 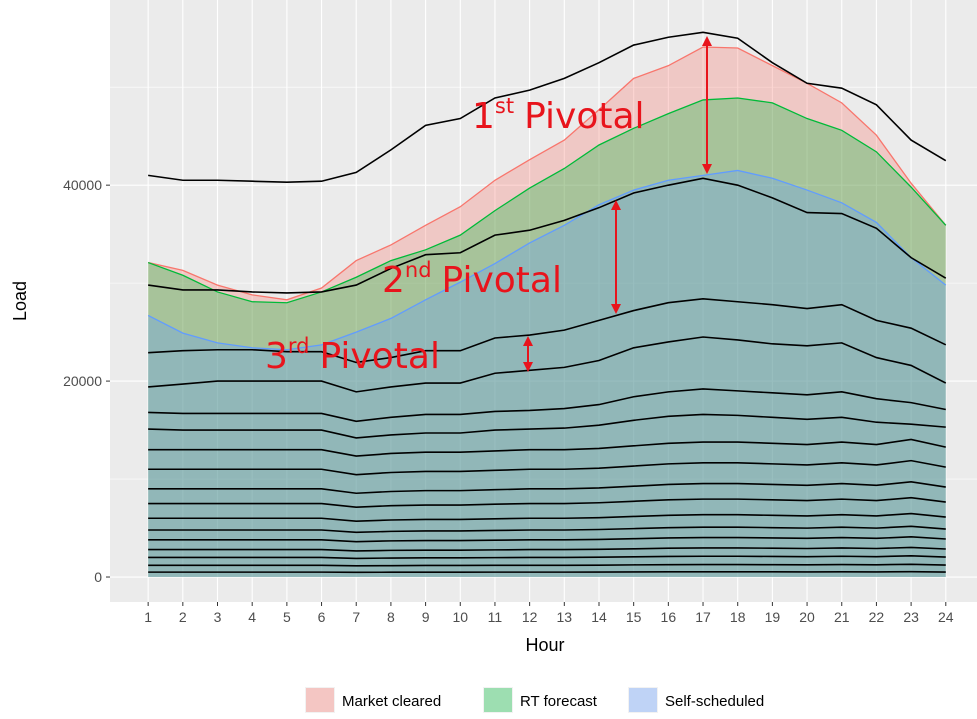 I want to click on x-tick-label: 10, so click(x=460, y=617).